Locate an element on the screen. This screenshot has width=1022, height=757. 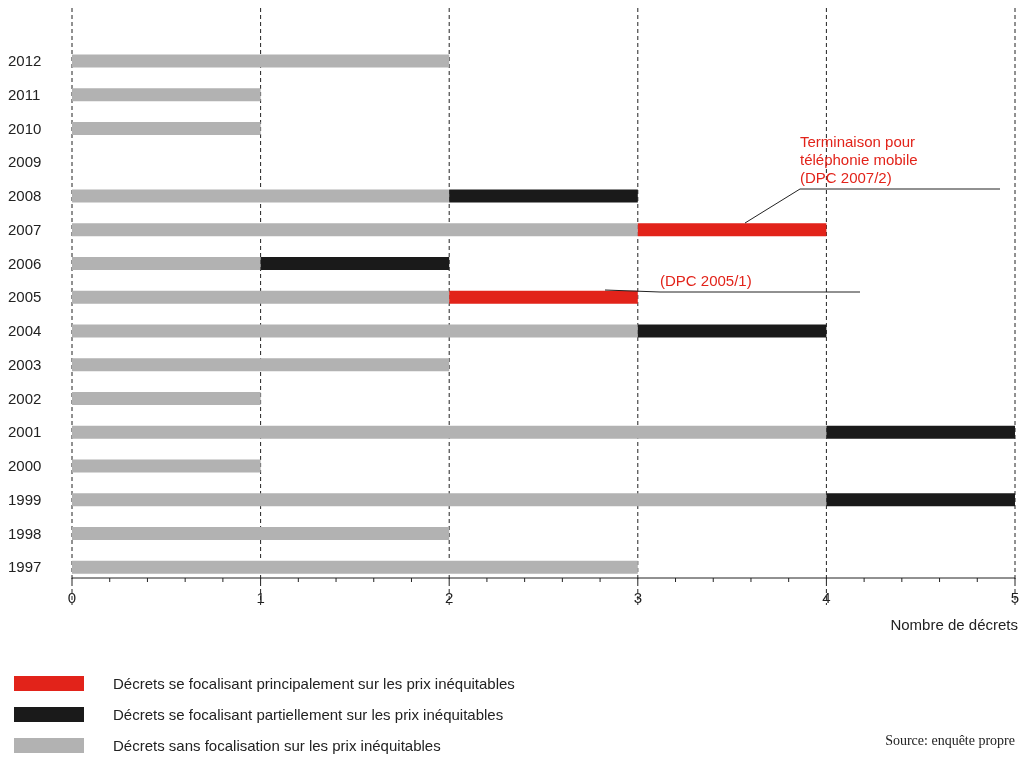
x-tick-label: 0 is located at coordinates (72, 597).